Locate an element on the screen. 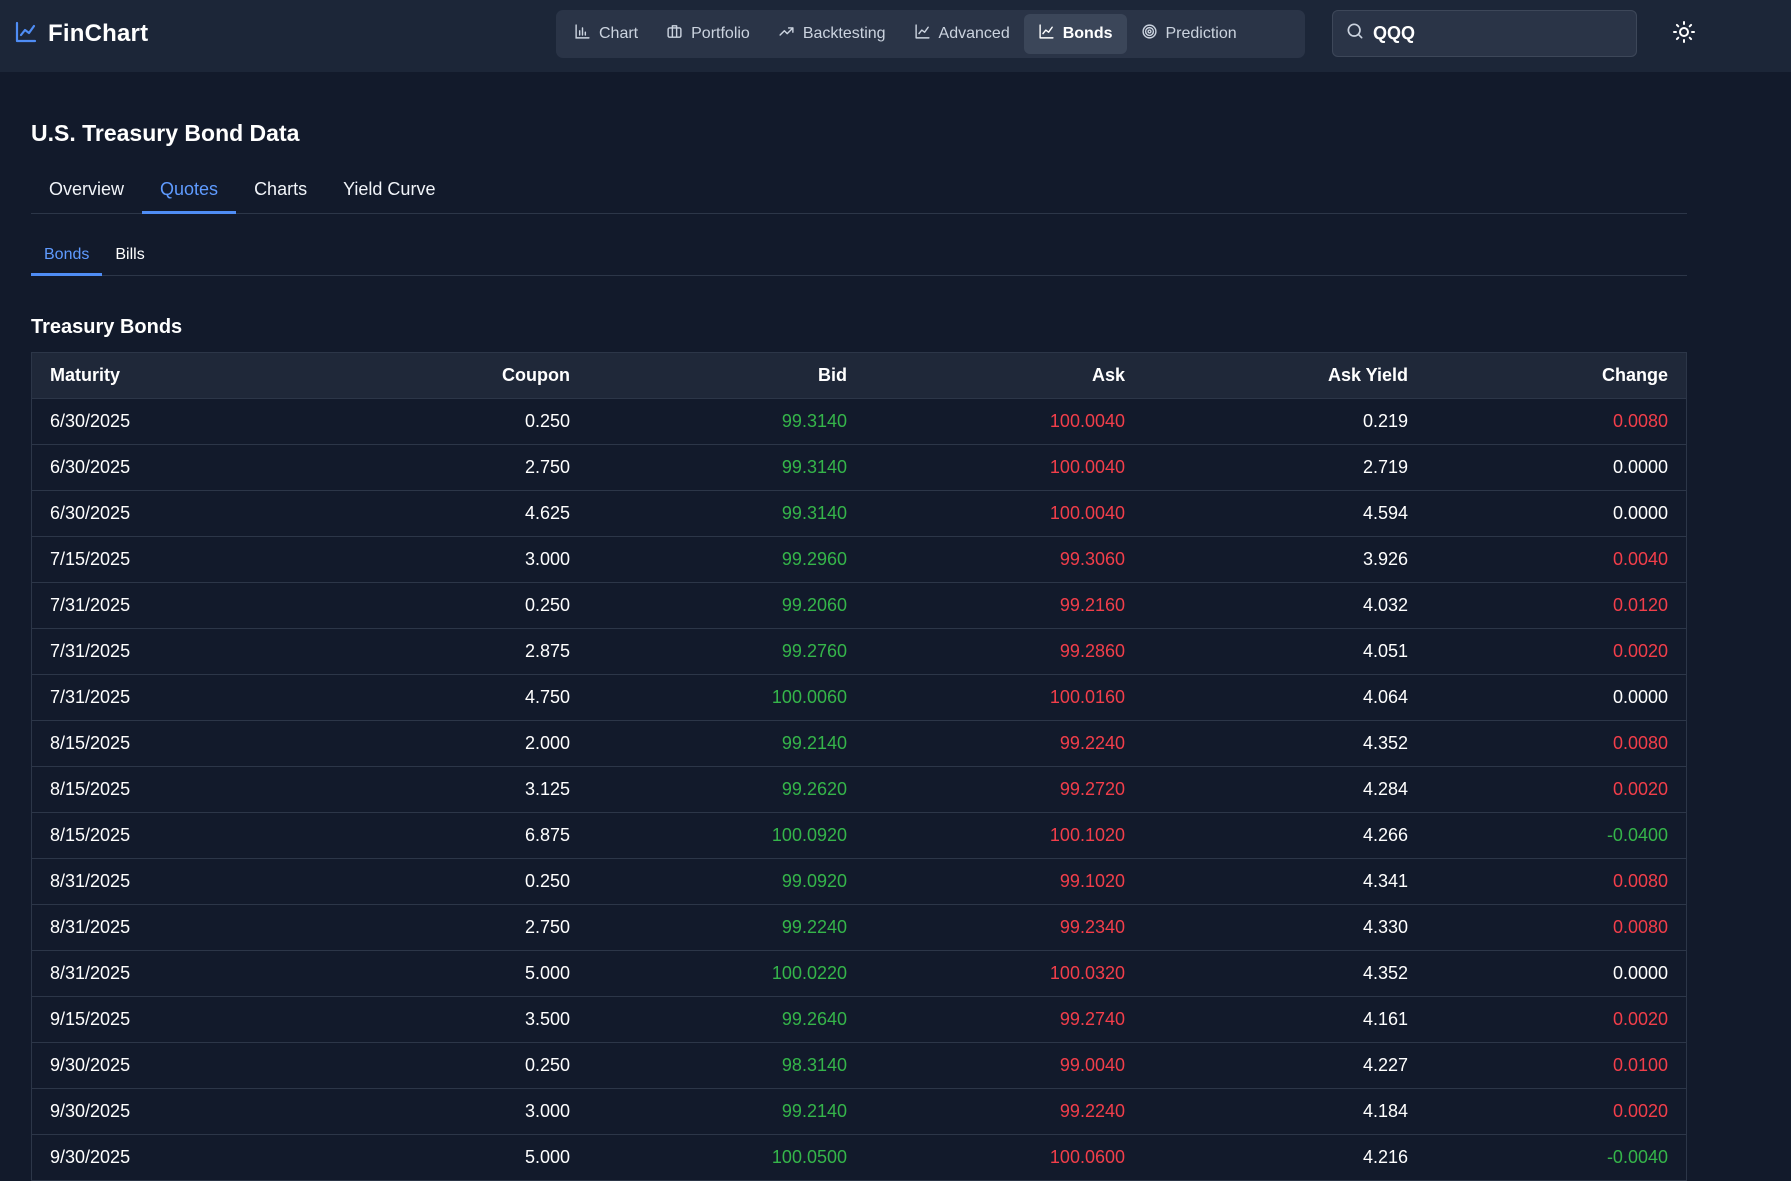 The image size is (1791, 1181). column-header-maturity: Maturity is located at coordinates (180, 376).